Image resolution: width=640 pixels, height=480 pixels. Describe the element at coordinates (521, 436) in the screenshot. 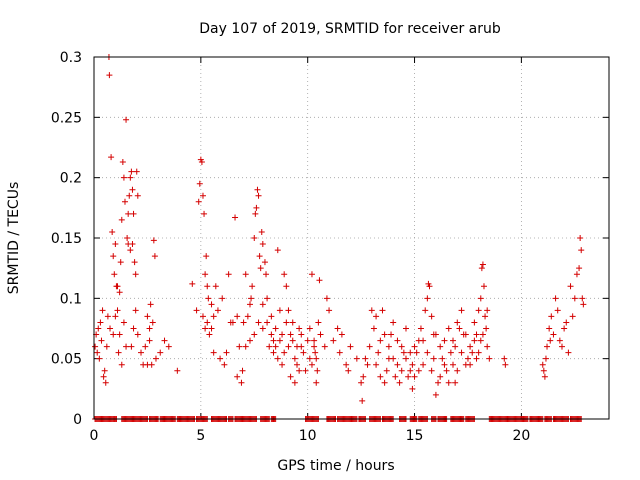

I see `x-tick-label: 20` at that location.